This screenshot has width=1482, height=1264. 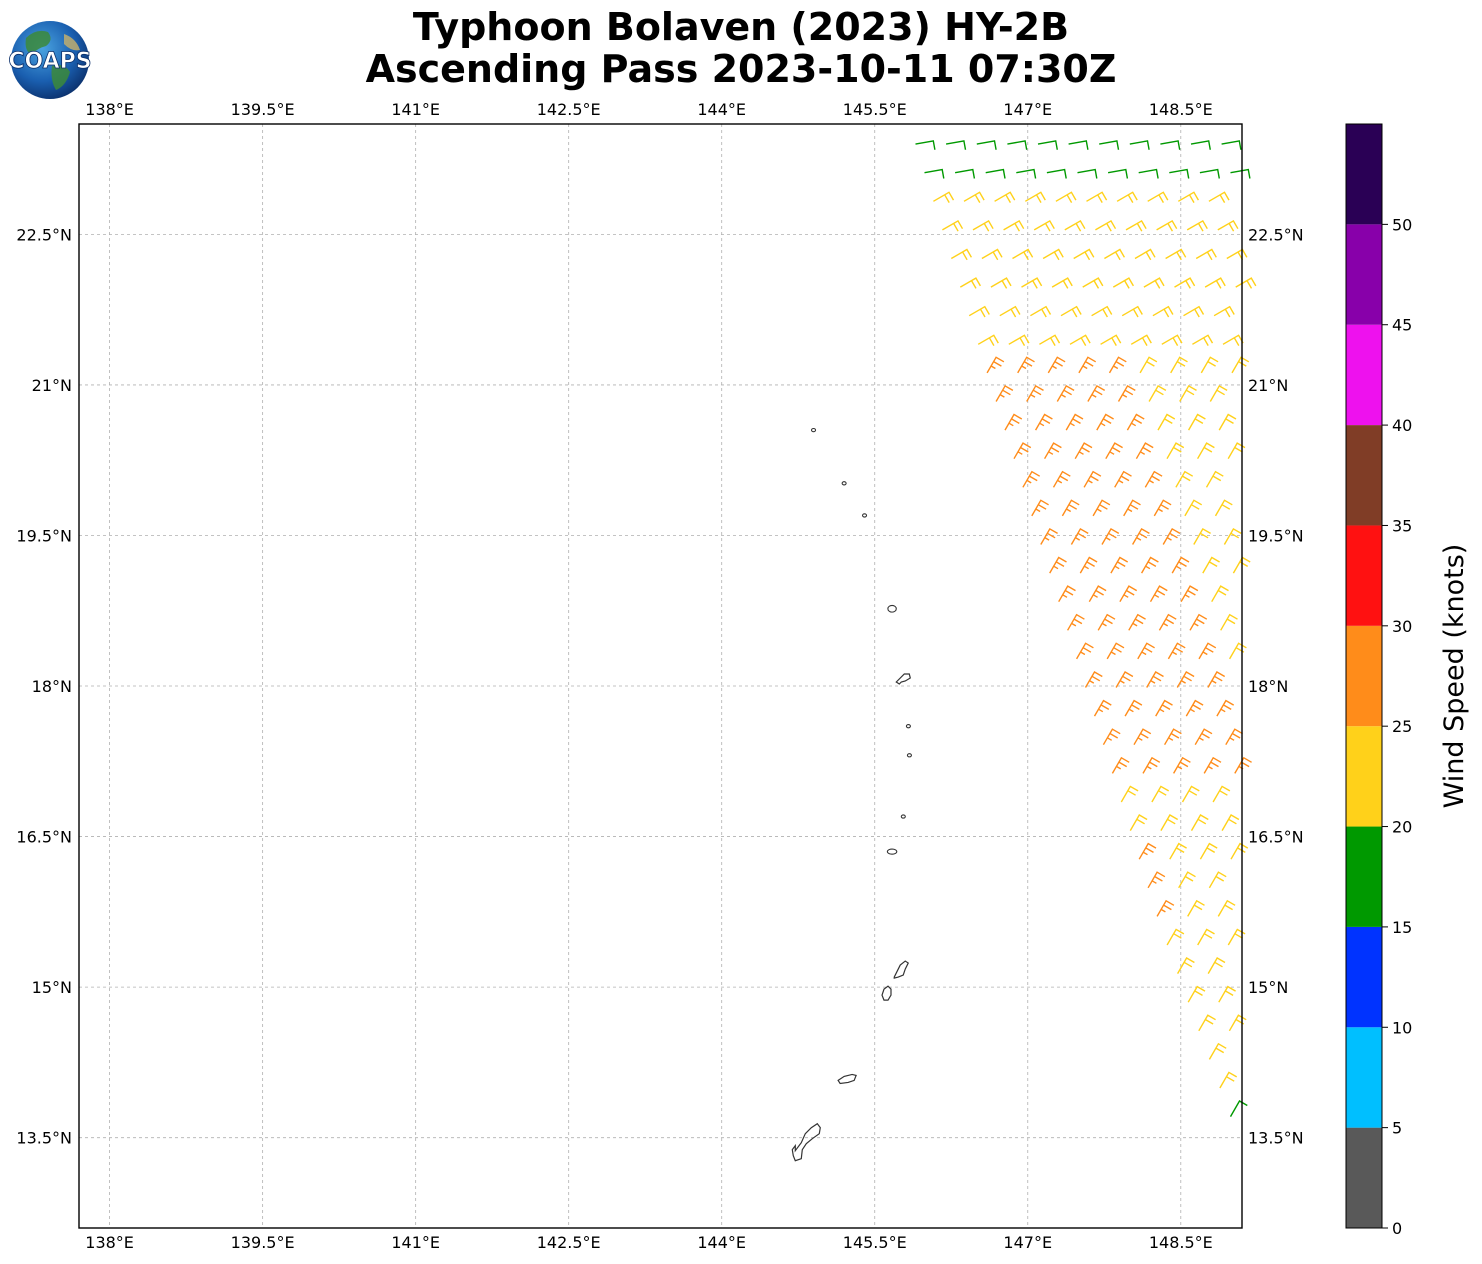 What do you see at coordinates (44, 535) in the screenshot?
I see `lat-tick-label: 19.5°N` at bounding box center [44, 535].